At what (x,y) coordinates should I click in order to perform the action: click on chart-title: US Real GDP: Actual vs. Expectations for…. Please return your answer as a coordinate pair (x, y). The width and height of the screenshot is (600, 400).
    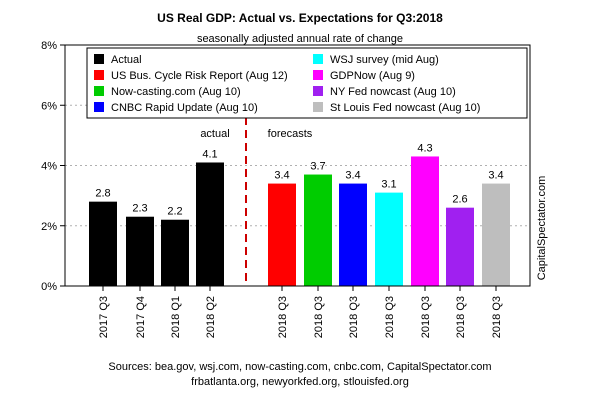
    Looking at the image, I should click on (300, 18).